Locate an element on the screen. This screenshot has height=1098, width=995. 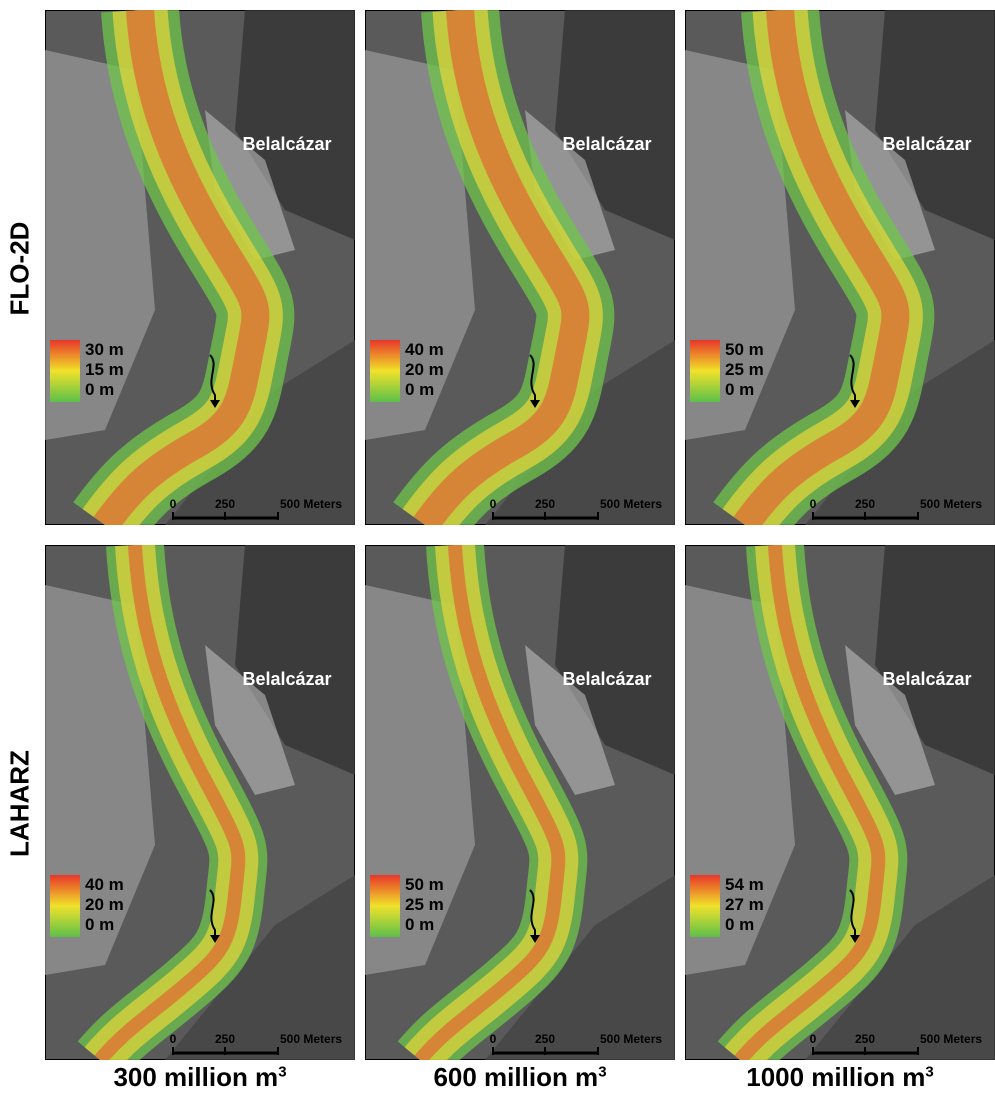
column-label-text: 1000 million m is located at coordinates (836, 1077).